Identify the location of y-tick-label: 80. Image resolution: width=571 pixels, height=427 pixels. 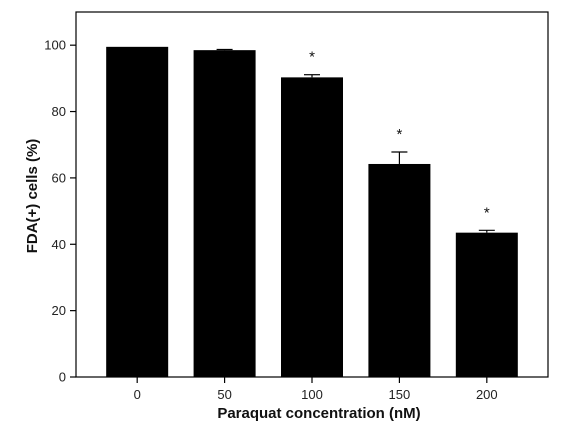
(59, 111).